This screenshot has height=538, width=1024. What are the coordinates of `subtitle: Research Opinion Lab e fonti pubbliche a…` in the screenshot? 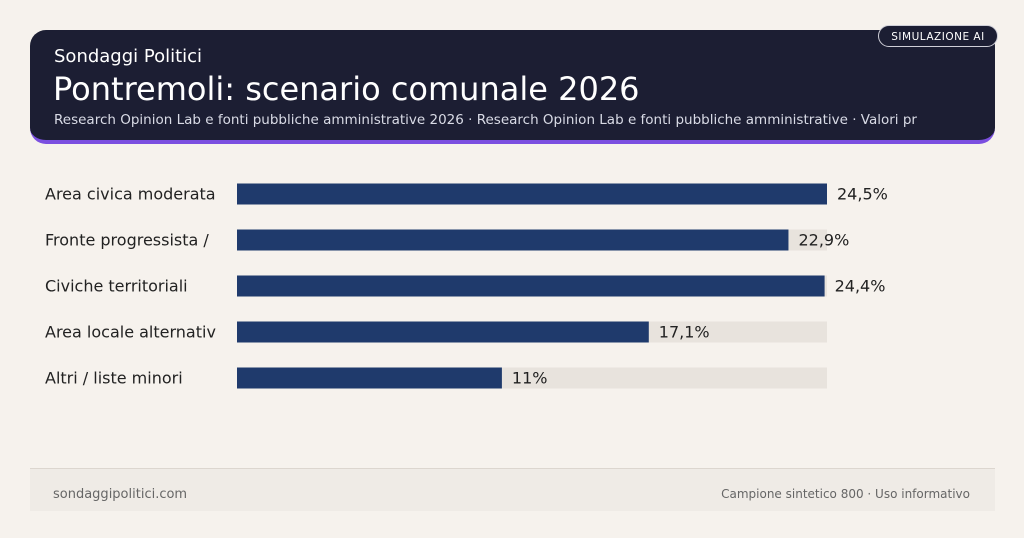 It's located at (485, 120).